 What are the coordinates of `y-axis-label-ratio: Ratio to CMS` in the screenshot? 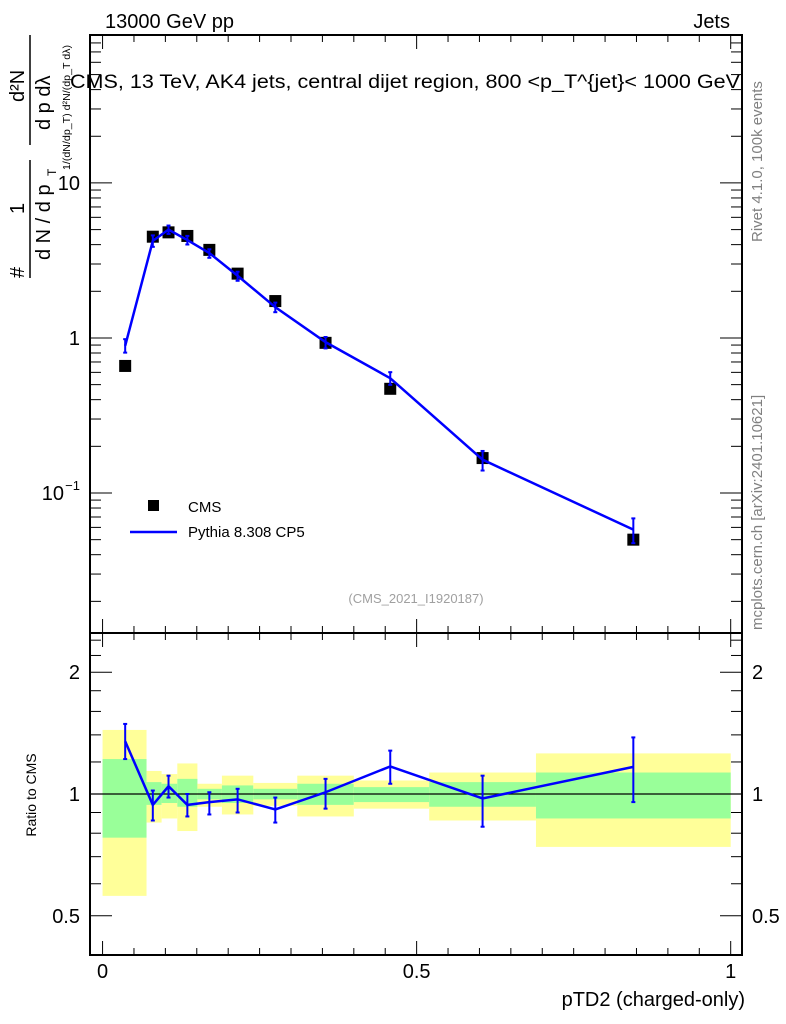 It's located at (31, 794).